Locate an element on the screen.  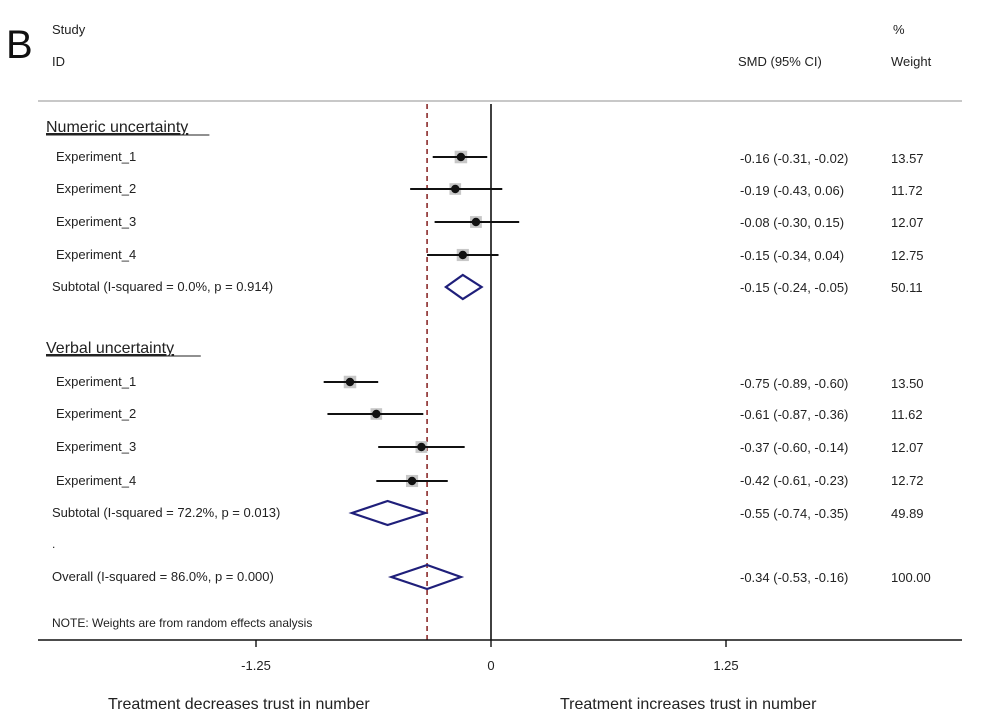
smd-ci-text: -0.08 (-0.30, 0.15) is located at coordinates (792, 222).